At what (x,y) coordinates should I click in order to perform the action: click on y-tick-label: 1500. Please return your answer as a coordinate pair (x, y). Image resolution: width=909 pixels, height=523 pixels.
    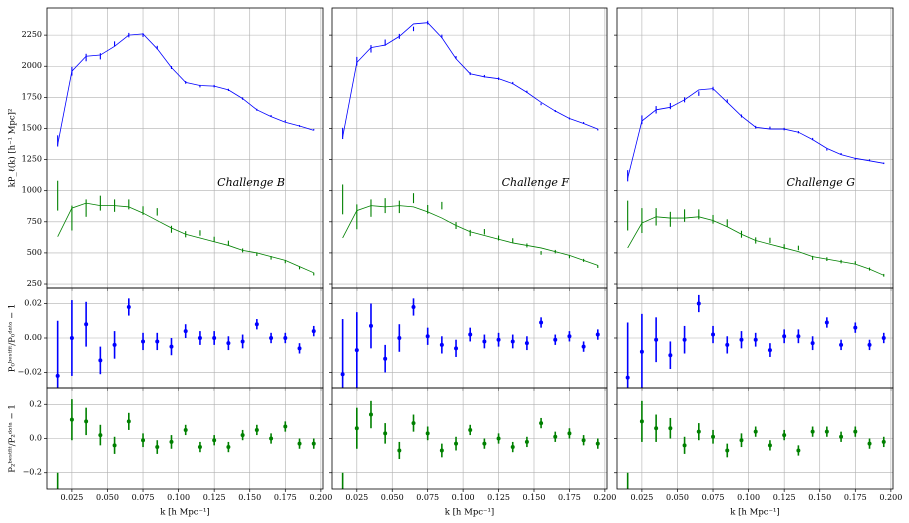
    Looking at the image, I should click on (32, 127).